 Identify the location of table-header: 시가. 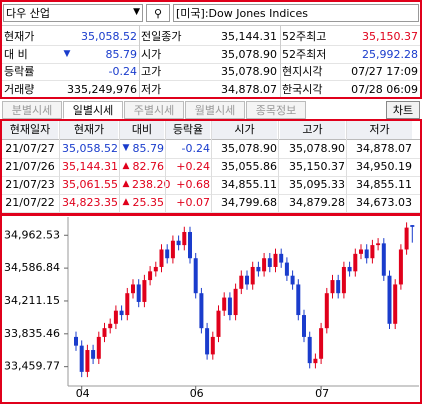
(244, 130).